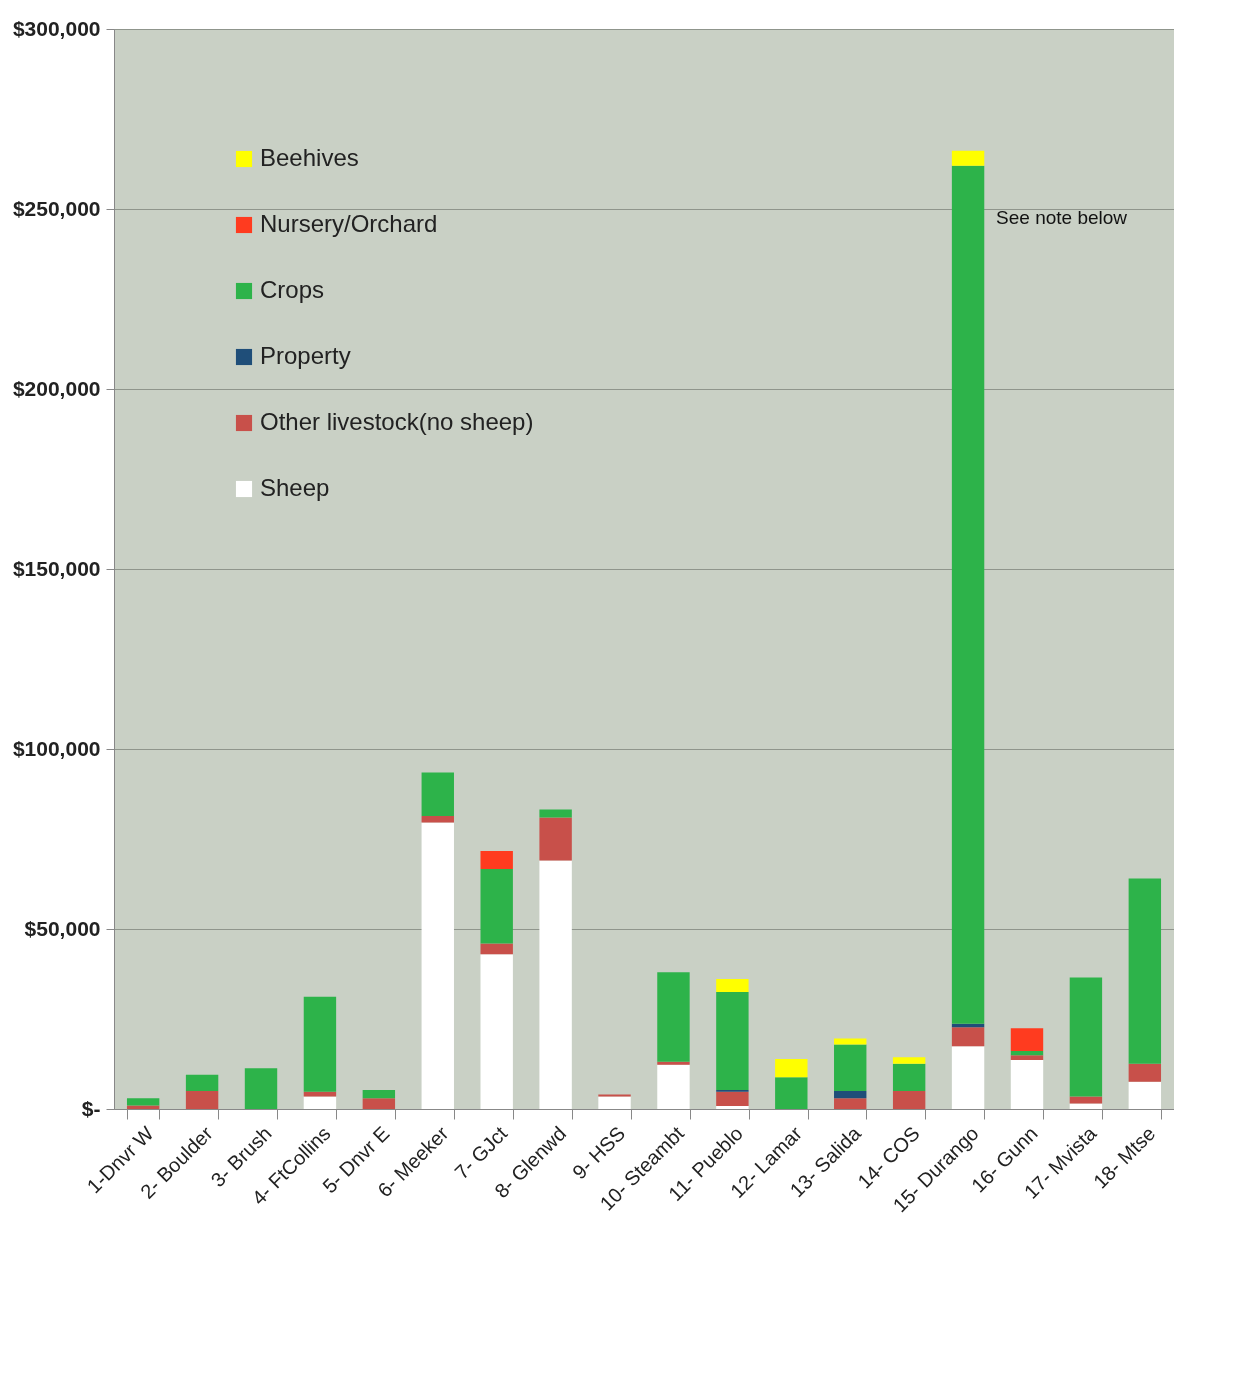  I want to click on y-tick-label: $-, so click(91, 1108).